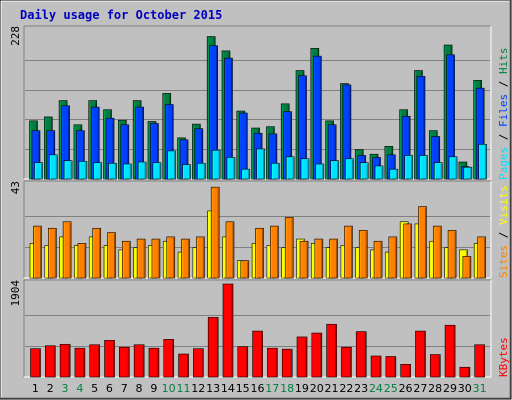 The height and width of the screenshot is (400, 512). What do you see at coordinates (246, 174) in the screenshot?
I see `pages-bar-day-15-body` at bounding box center [246, 174].